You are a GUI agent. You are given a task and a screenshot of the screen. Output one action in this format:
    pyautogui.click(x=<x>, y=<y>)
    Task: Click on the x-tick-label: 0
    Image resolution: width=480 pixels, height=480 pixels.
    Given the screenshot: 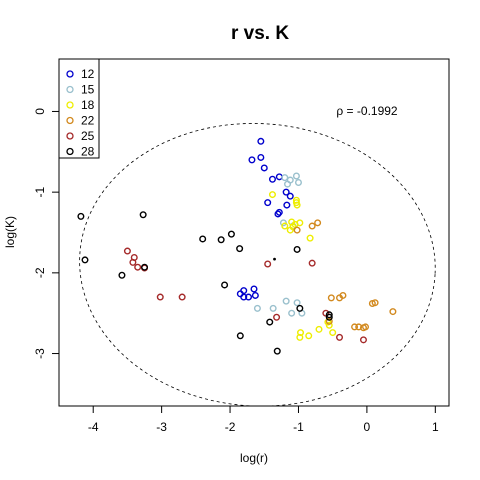 What is the action you would take?
    pyautogui.click(x=367, y=427)
    